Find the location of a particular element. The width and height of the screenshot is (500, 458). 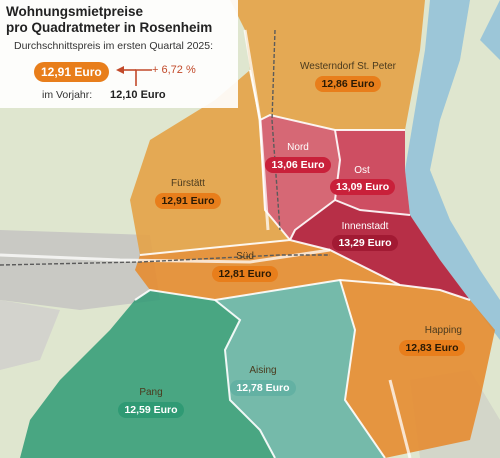

district-name: Ost is located at coordinates (362, 170).